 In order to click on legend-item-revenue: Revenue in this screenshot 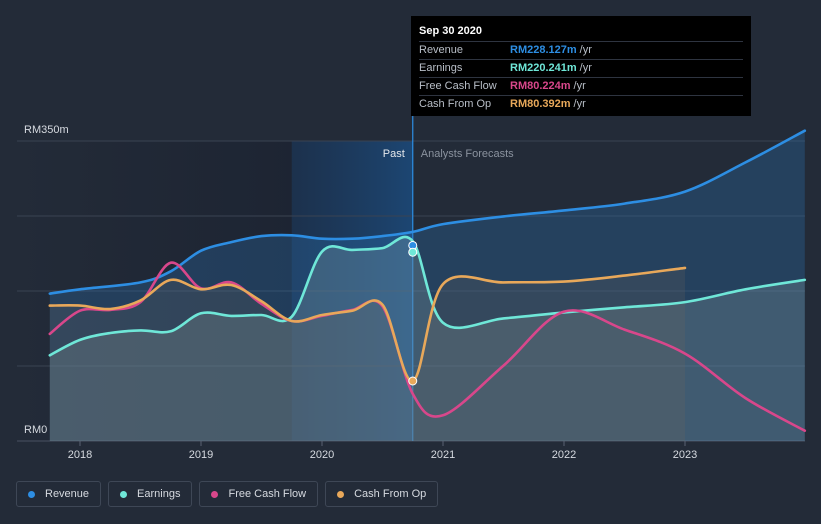, I will do `click(59, 494)`.